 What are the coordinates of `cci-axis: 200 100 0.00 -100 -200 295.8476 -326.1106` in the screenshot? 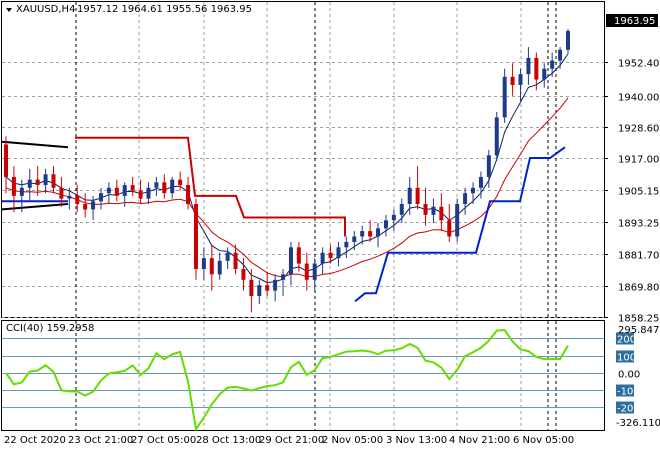 It's located at (638, 377).